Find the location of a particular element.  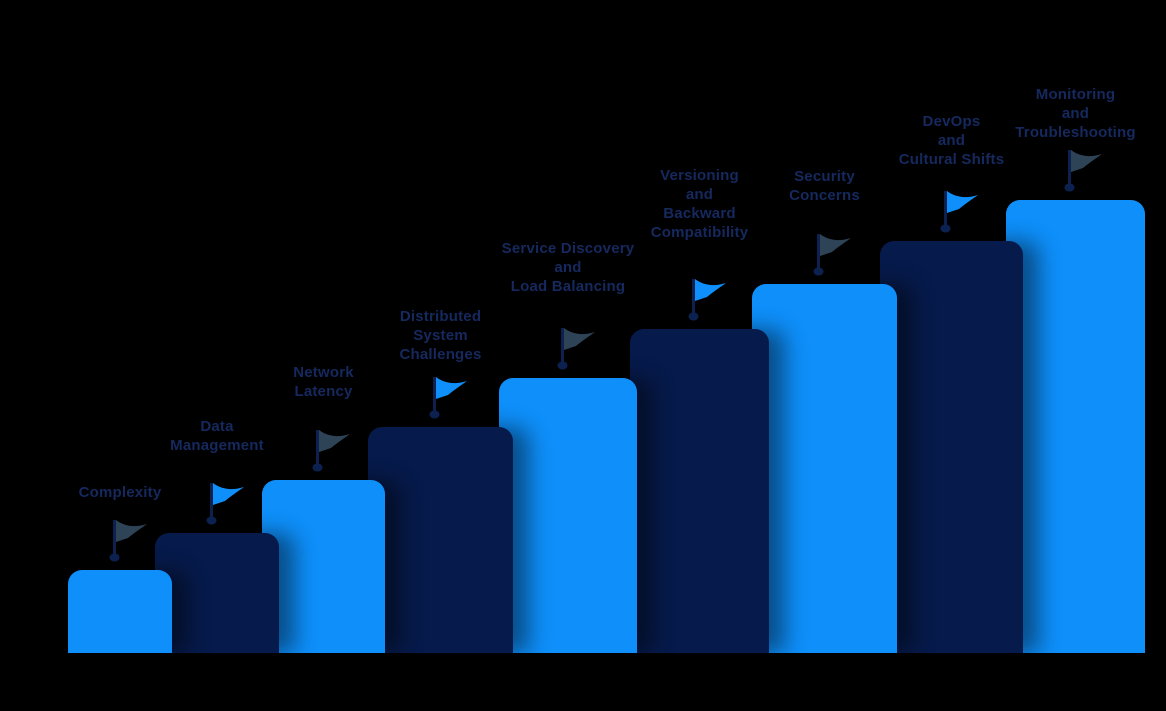

step-label-8: DevOps and Cultural Shifts is located at coordinates (951, 140).